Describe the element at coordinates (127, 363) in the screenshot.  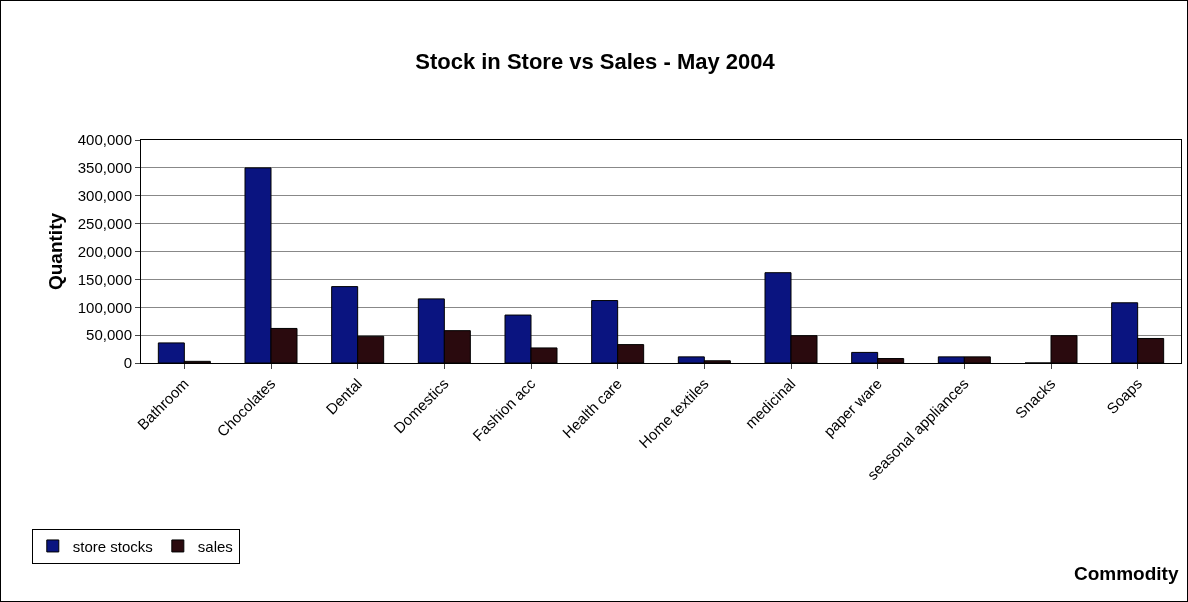
I see `y-tick-label: 0` at that location.